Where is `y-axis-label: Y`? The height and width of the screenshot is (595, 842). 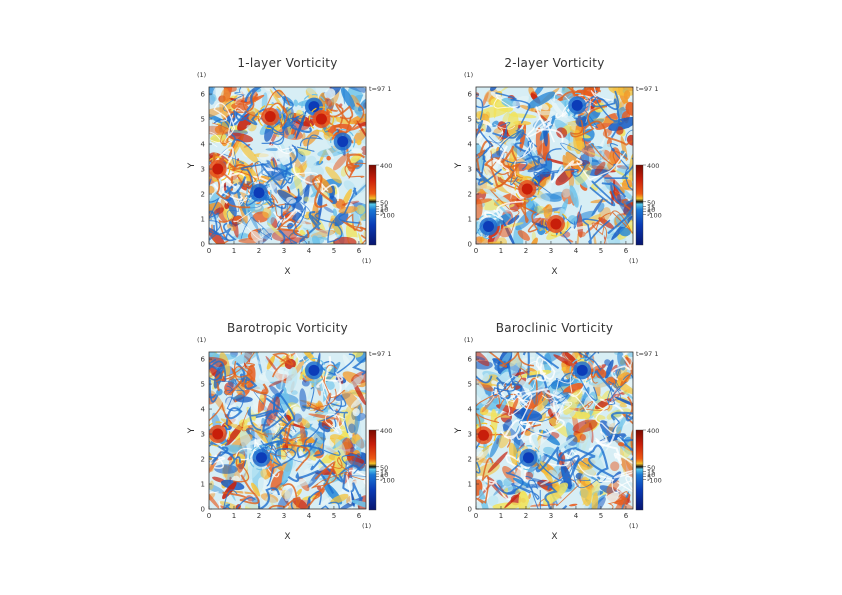 y-axis-label: Y is located at coordinates (459, 165).